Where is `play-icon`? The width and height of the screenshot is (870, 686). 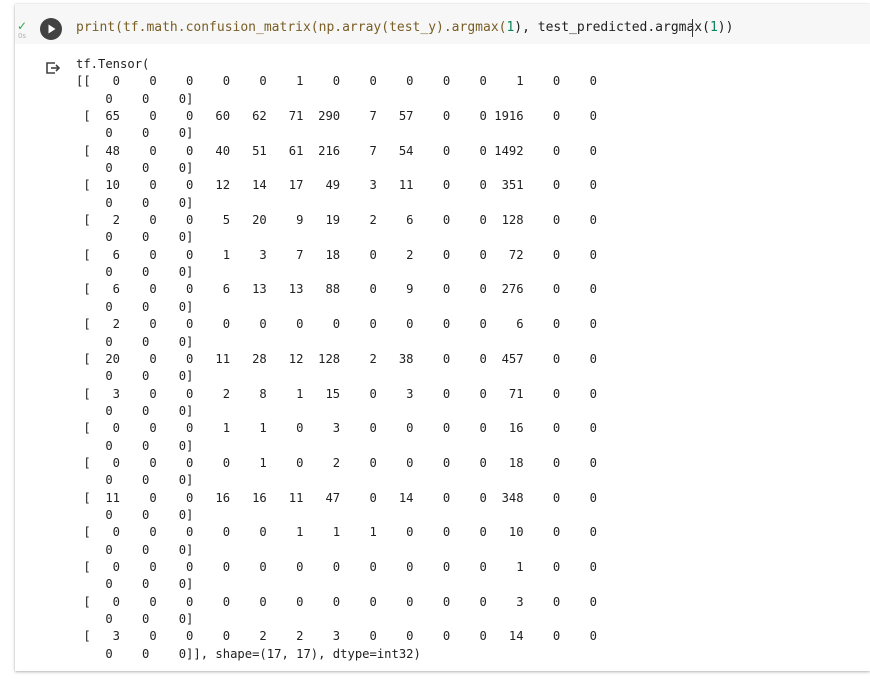
play-icon is located at coordinates (52, 29).